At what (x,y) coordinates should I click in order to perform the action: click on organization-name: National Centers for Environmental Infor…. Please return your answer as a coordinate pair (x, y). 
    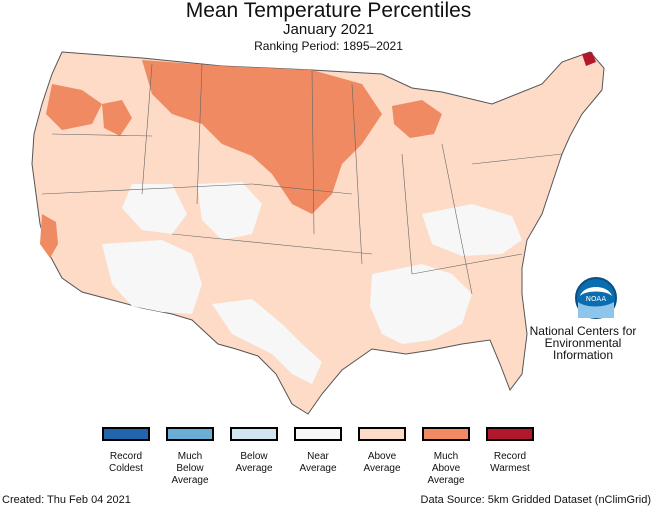
    Looking at the image, I should click on (583, 343).